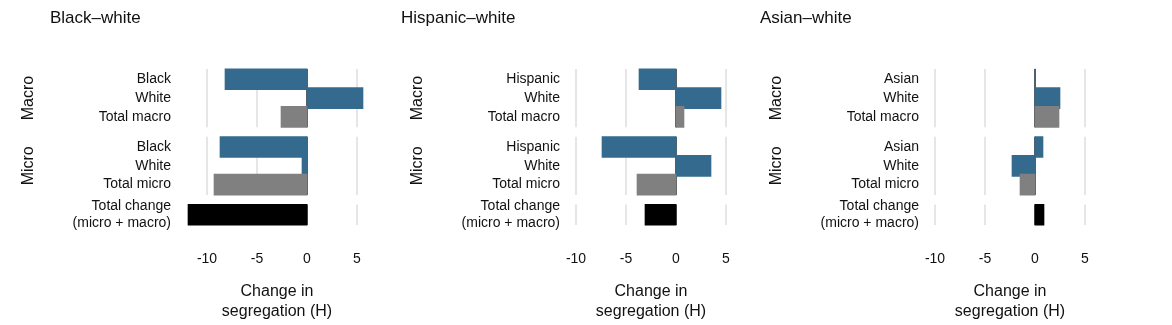 The image size is (1172, 325). I want to click on chart-title: Asian–white, so click(806, 18).